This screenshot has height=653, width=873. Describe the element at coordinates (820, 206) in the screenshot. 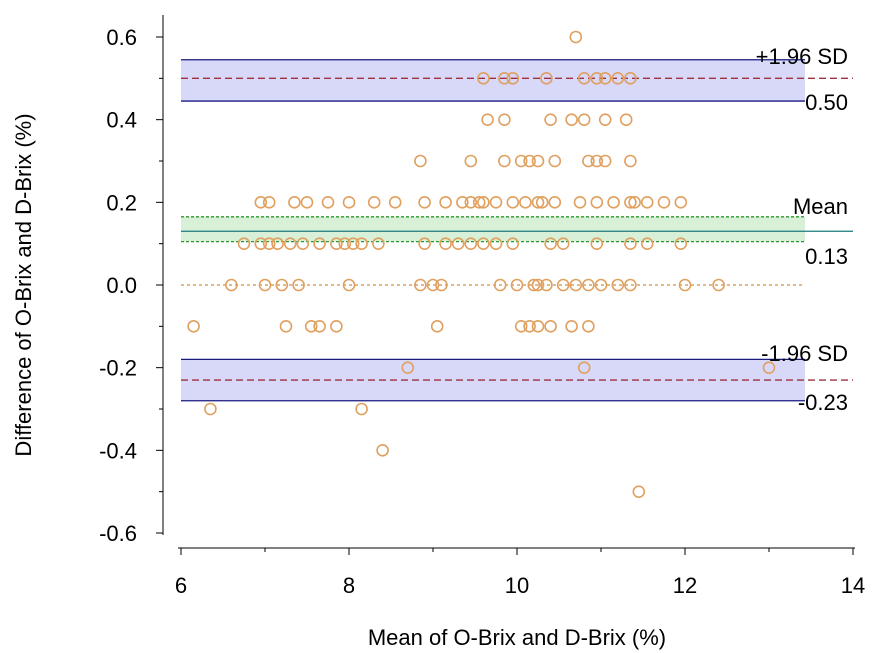

I see `mean-label: Mean` at that location.